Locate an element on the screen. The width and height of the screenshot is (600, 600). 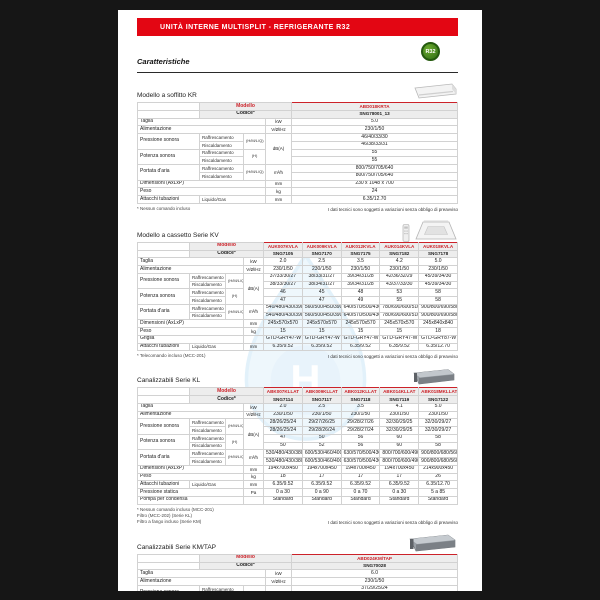
table-cell: 900/800/680/560 is located at coordinates (438, 461).